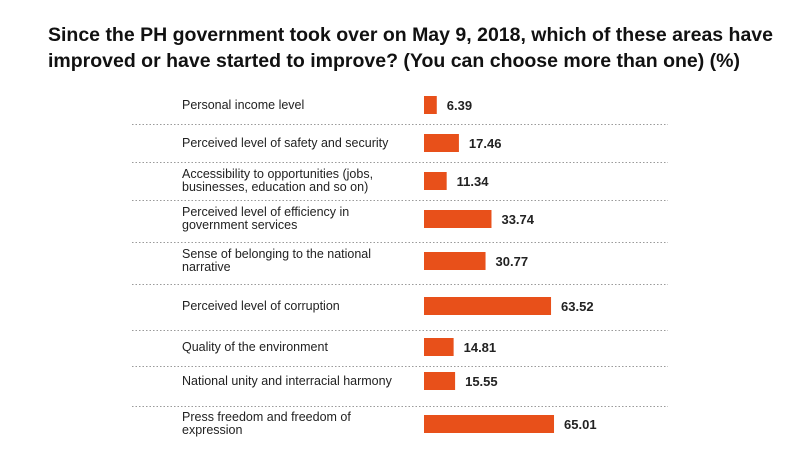 Image resolution: width=800 pixels, height=474 pixels. I want to click on value-label: 63.52, so click(577, 306).